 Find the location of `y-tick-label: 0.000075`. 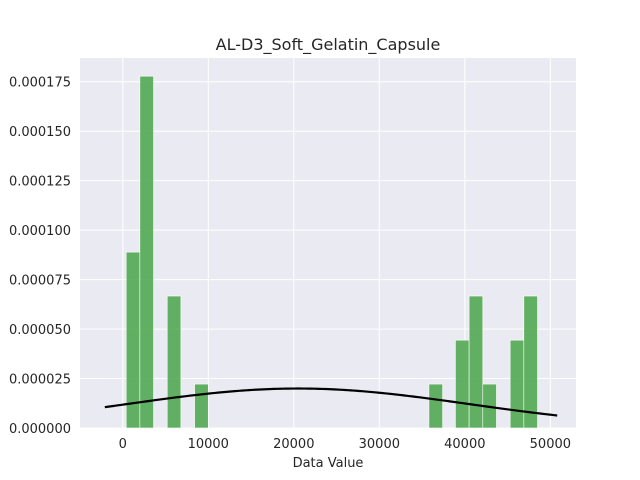

y-tick-label: 0.000075 is located at coordinates (40, 281).